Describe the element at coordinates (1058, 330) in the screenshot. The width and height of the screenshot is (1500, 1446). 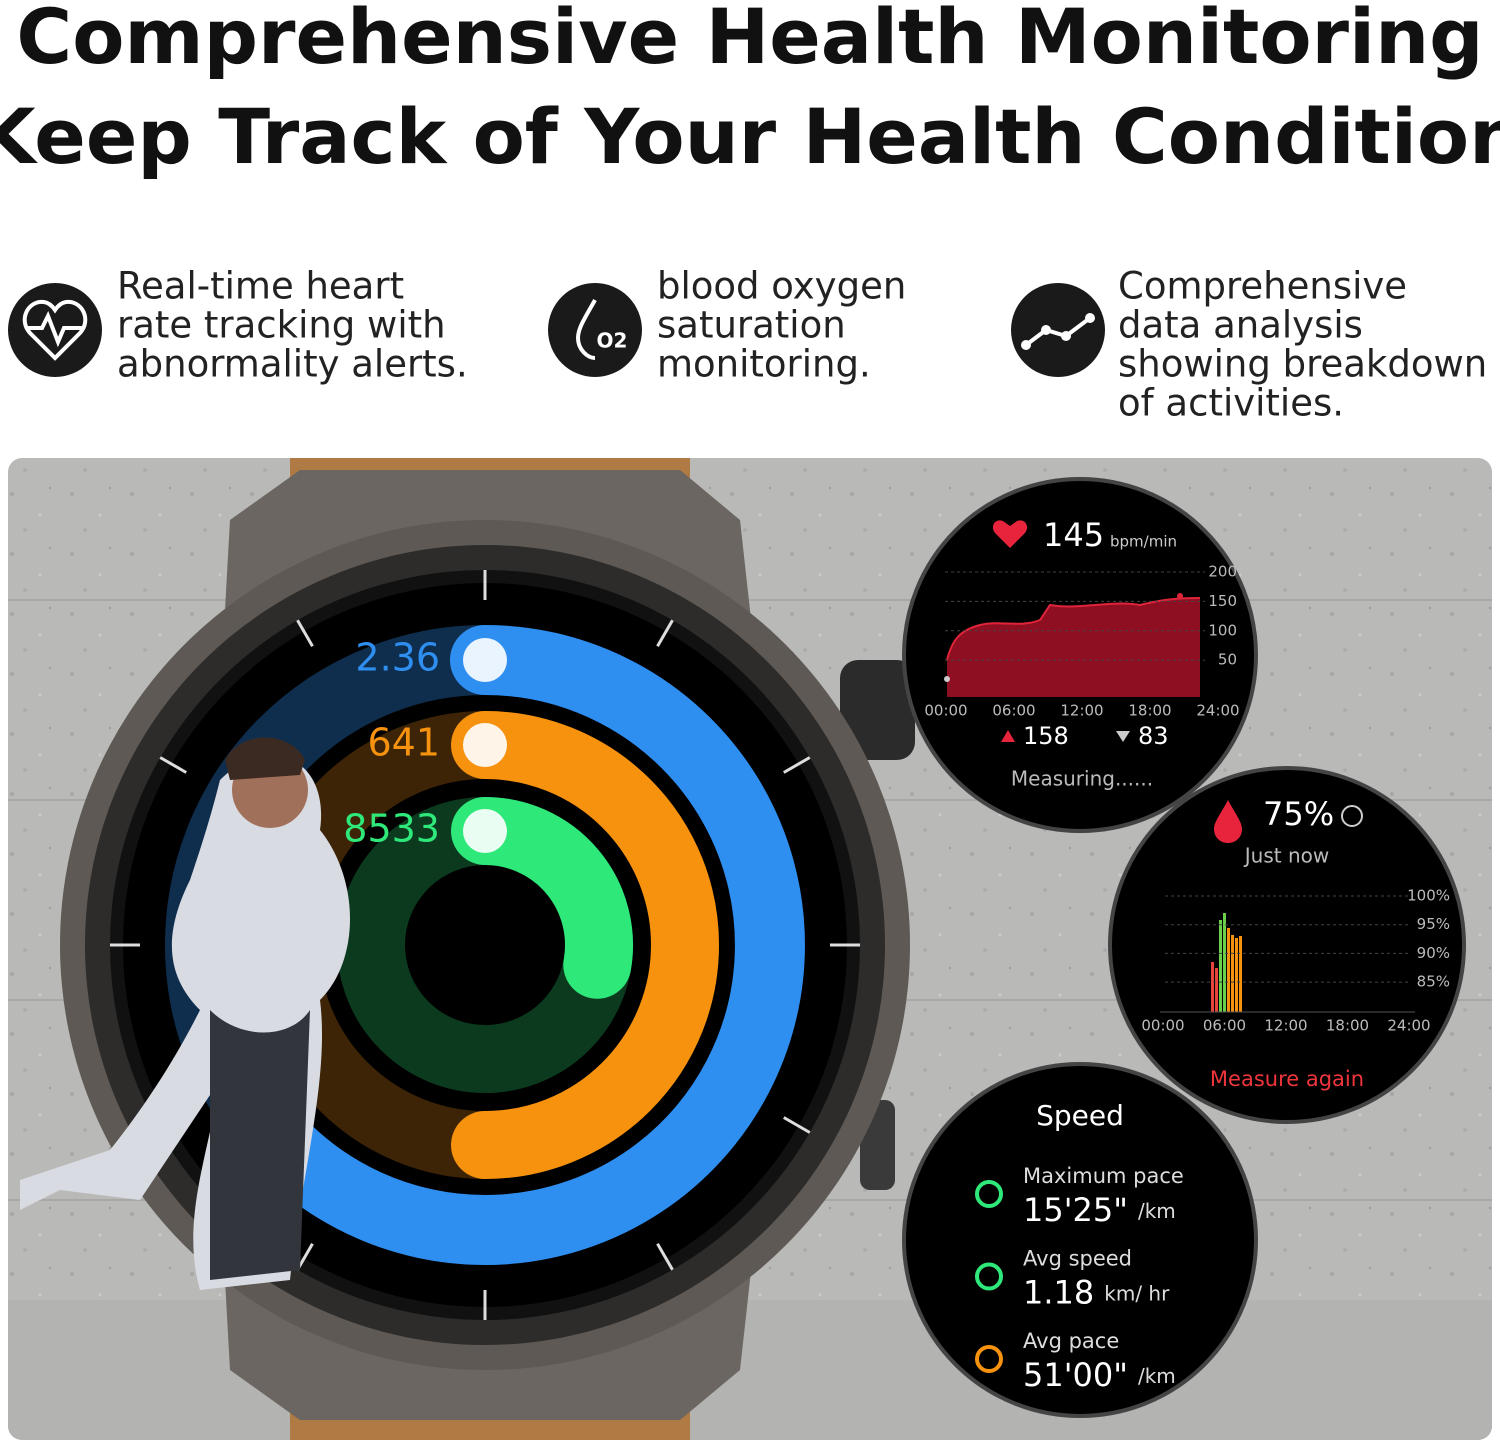
I see `analysis-icon` at that location.